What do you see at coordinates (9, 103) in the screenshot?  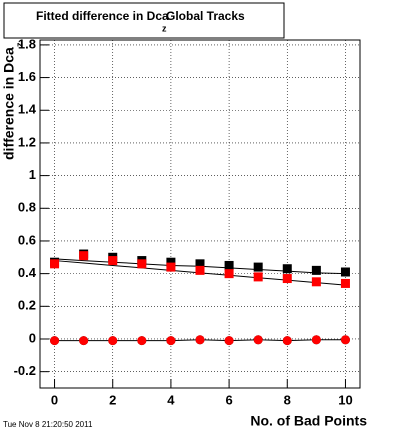 I see `y-axis-label: difference in Dca` at bounding box center [9, 103].